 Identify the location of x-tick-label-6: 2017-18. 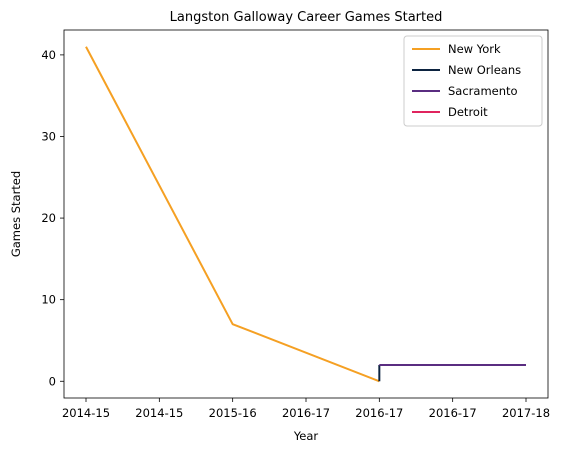
(526, 413).